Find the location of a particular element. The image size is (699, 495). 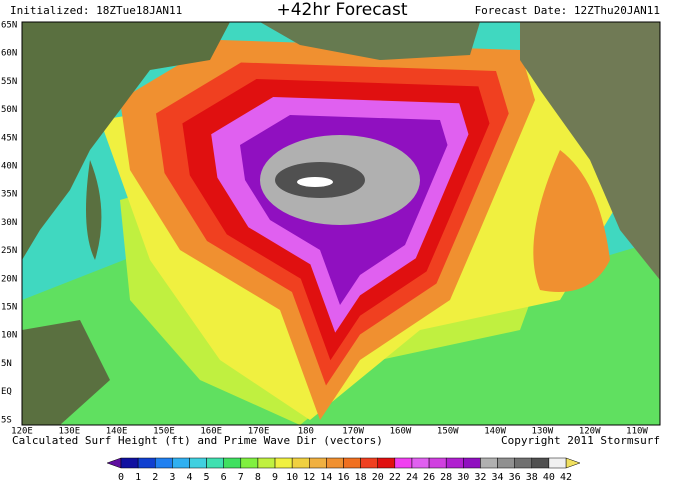

lat-label: 10N is located at coordinates (9, 336).